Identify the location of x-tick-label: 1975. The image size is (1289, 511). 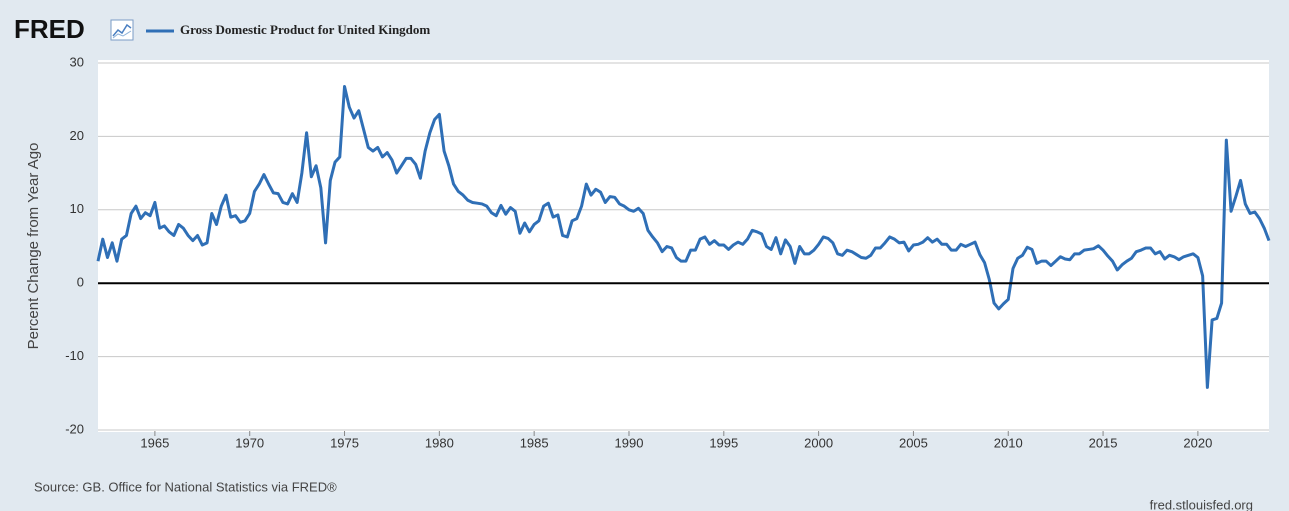
(344, 442).